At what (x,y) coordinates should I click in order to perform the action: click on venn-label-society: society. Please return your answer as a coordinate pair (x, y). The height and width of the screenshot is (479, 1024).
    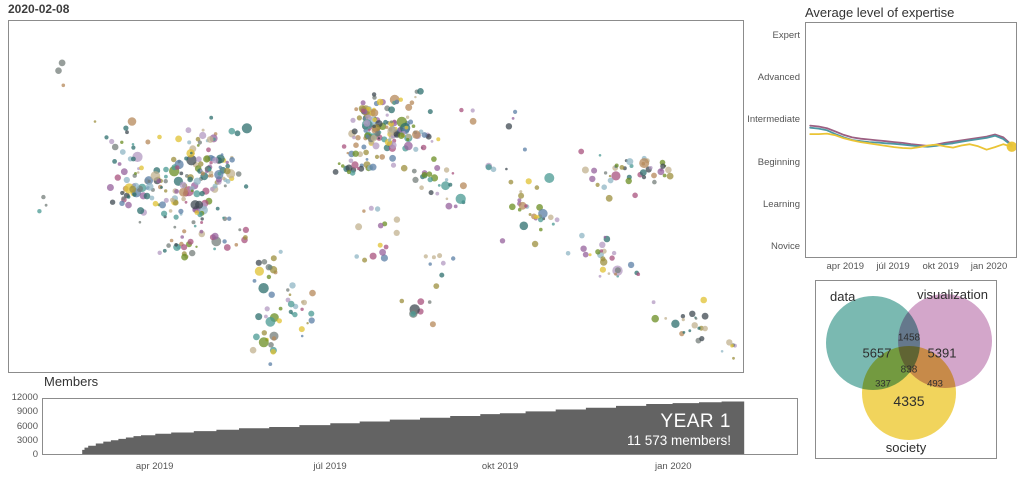
    Looking at the image, I should click on (906, 447).